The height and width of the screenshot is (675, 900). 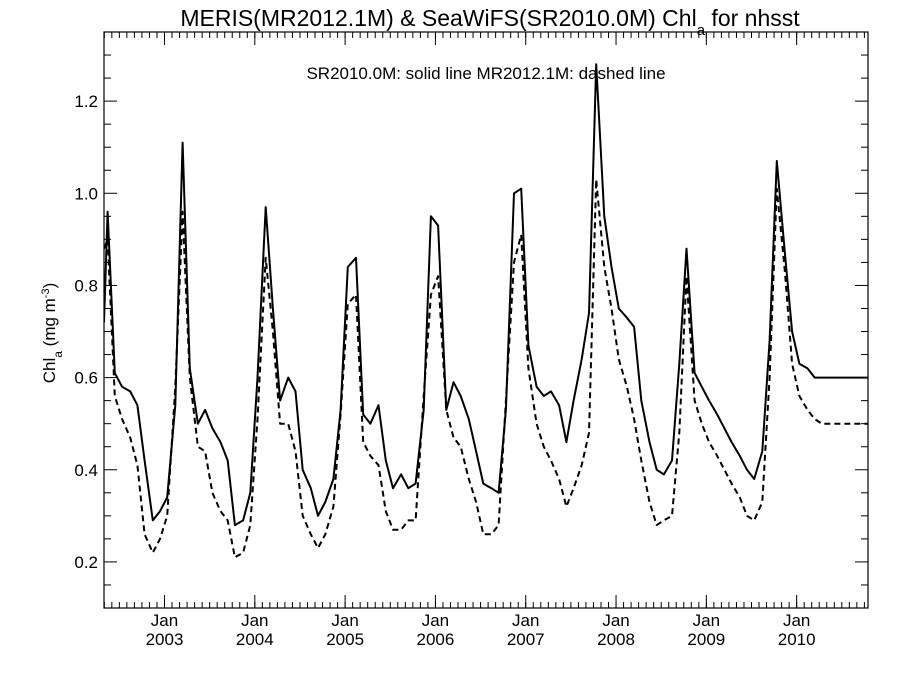 I want to click on y-tick-label: 0.2, so click(x=86, y=562).